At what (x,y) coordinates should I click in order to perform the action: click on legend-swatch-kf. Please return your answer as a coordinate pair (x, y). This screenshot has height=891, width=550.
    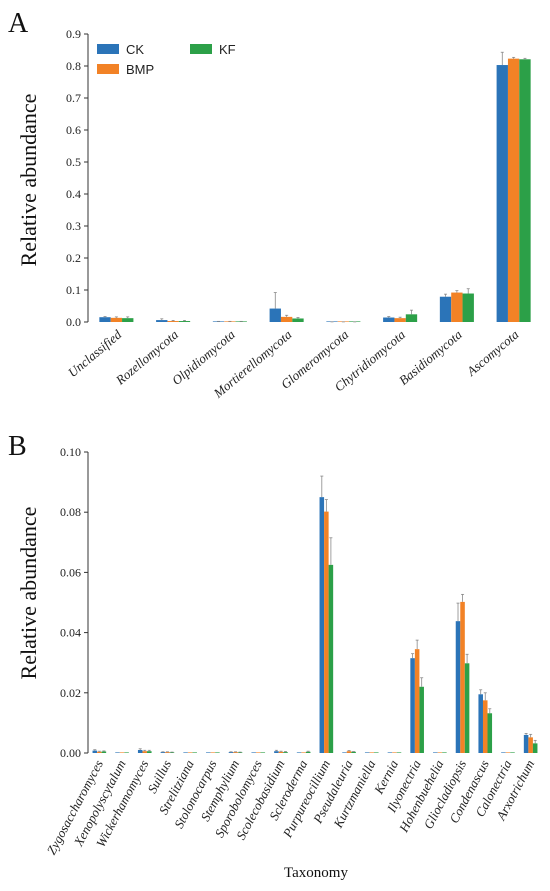
    Looking at the image, I should click on (201, 49).